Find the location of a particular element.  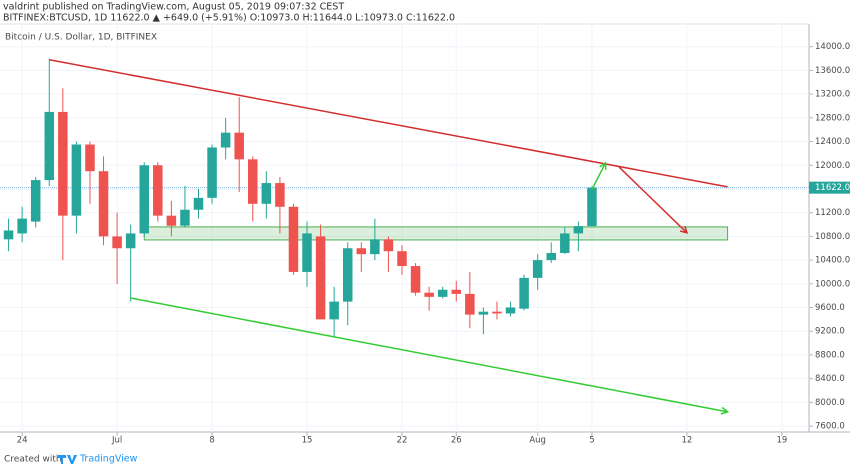

logo is located at coordinates (67, 459).